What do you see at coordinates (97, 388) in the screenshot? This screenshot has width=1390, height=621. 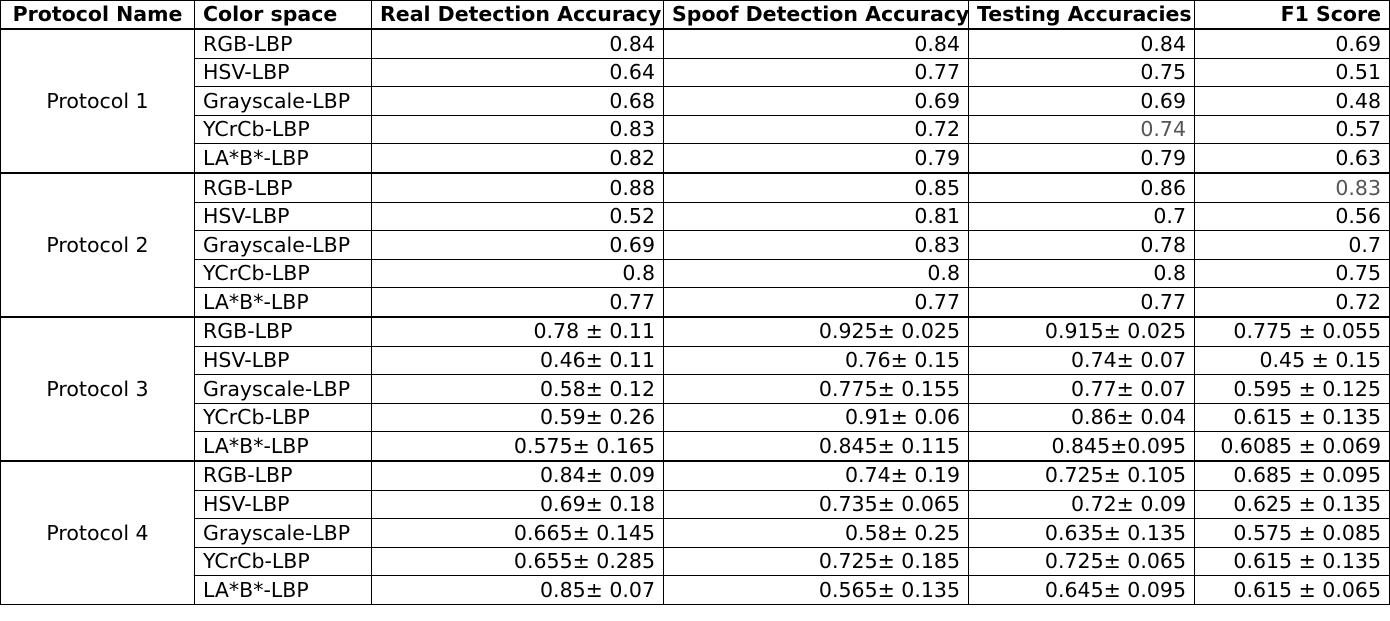 I see `protocol-name-cell: Protocol 3` at bounding box center [97, 388].